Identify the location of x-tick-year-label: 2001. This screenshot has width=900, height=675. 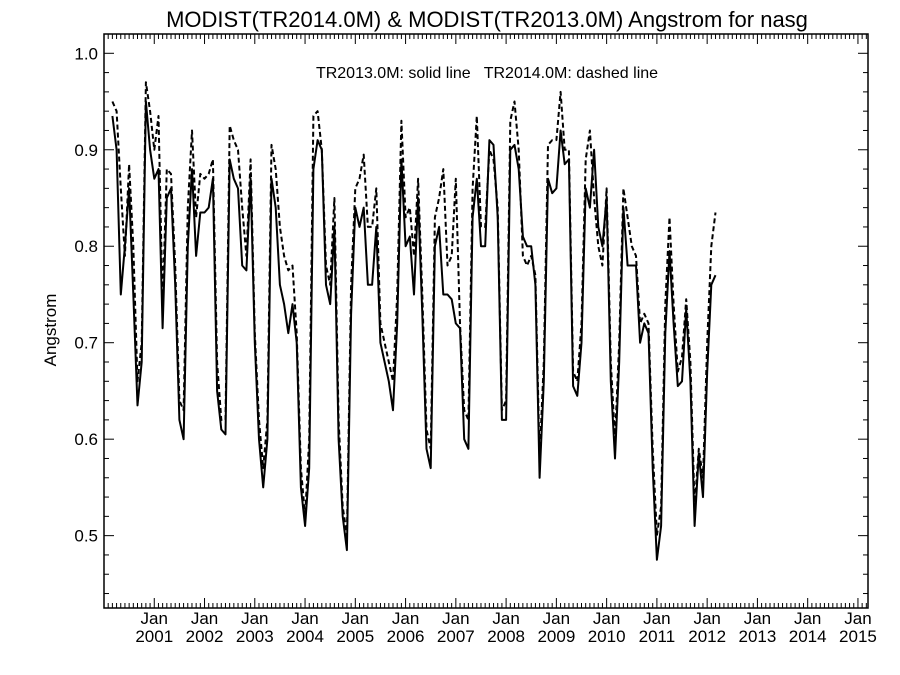
(154, 636).